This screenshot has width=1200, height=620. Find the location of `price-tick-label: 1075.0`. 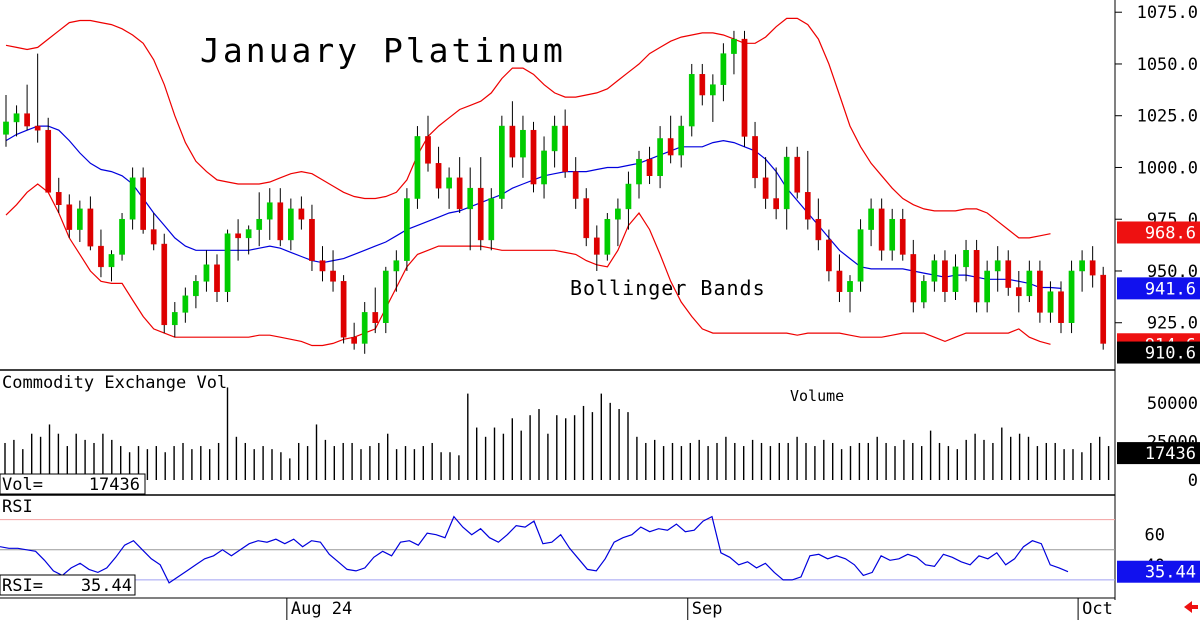

price-tick-label: 1075.0 is located at coordinates (1167, 13).